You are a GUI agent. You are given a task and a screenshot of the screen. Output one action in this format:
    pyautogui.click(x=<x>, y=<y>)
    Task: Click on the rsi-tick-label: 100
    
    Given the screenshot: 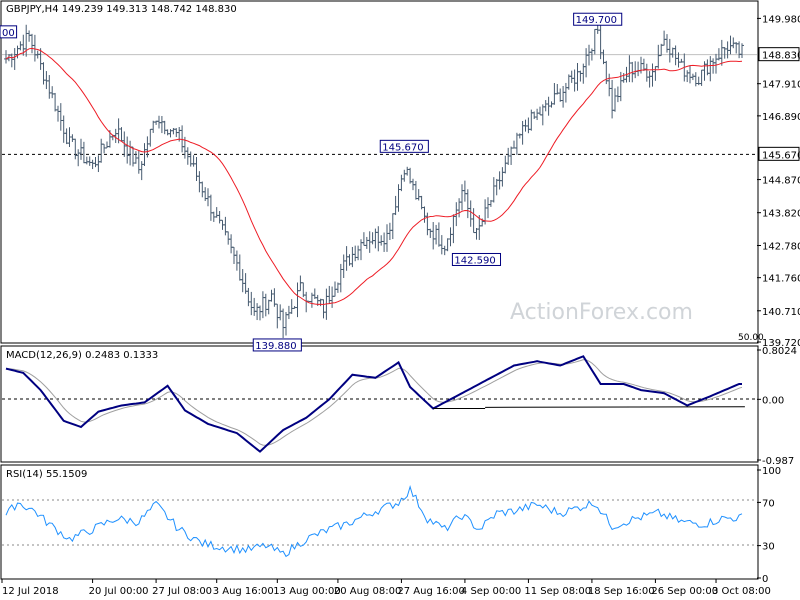 What is the action you would take?
    pyautogui.click(x=771, y=471)
    